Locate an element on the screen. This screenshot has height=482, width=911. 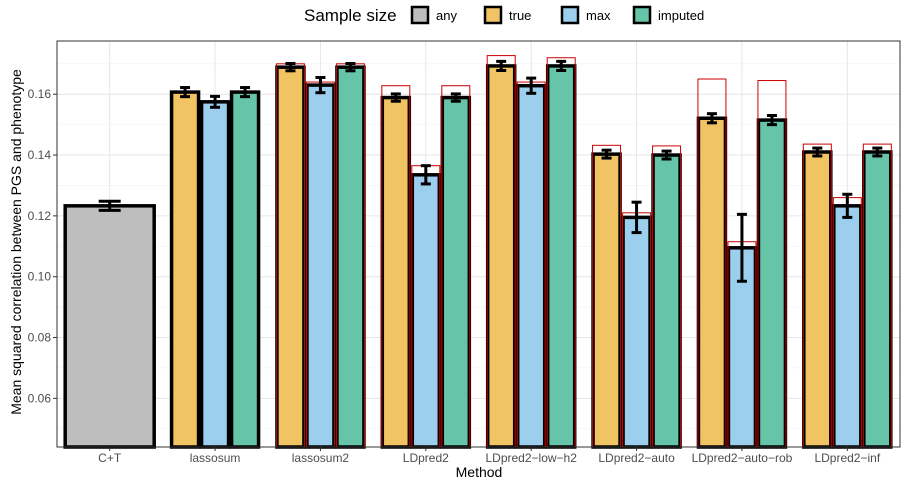
x-tick-label: LDpred2−inf is located at coordinates (847, 458).